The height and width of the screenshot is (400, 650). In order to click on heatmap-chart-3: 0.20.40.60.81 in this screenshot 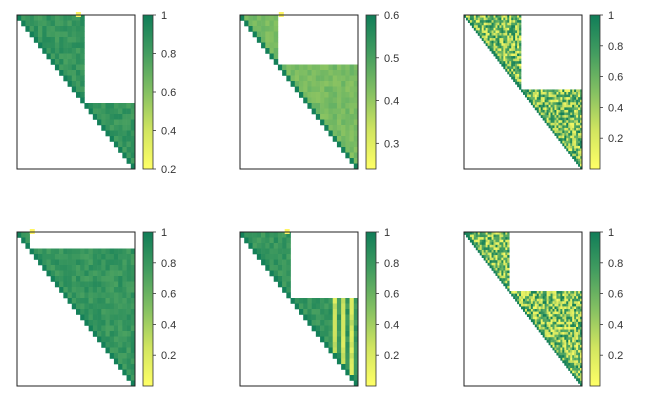, I will do `click(543, 90)`.